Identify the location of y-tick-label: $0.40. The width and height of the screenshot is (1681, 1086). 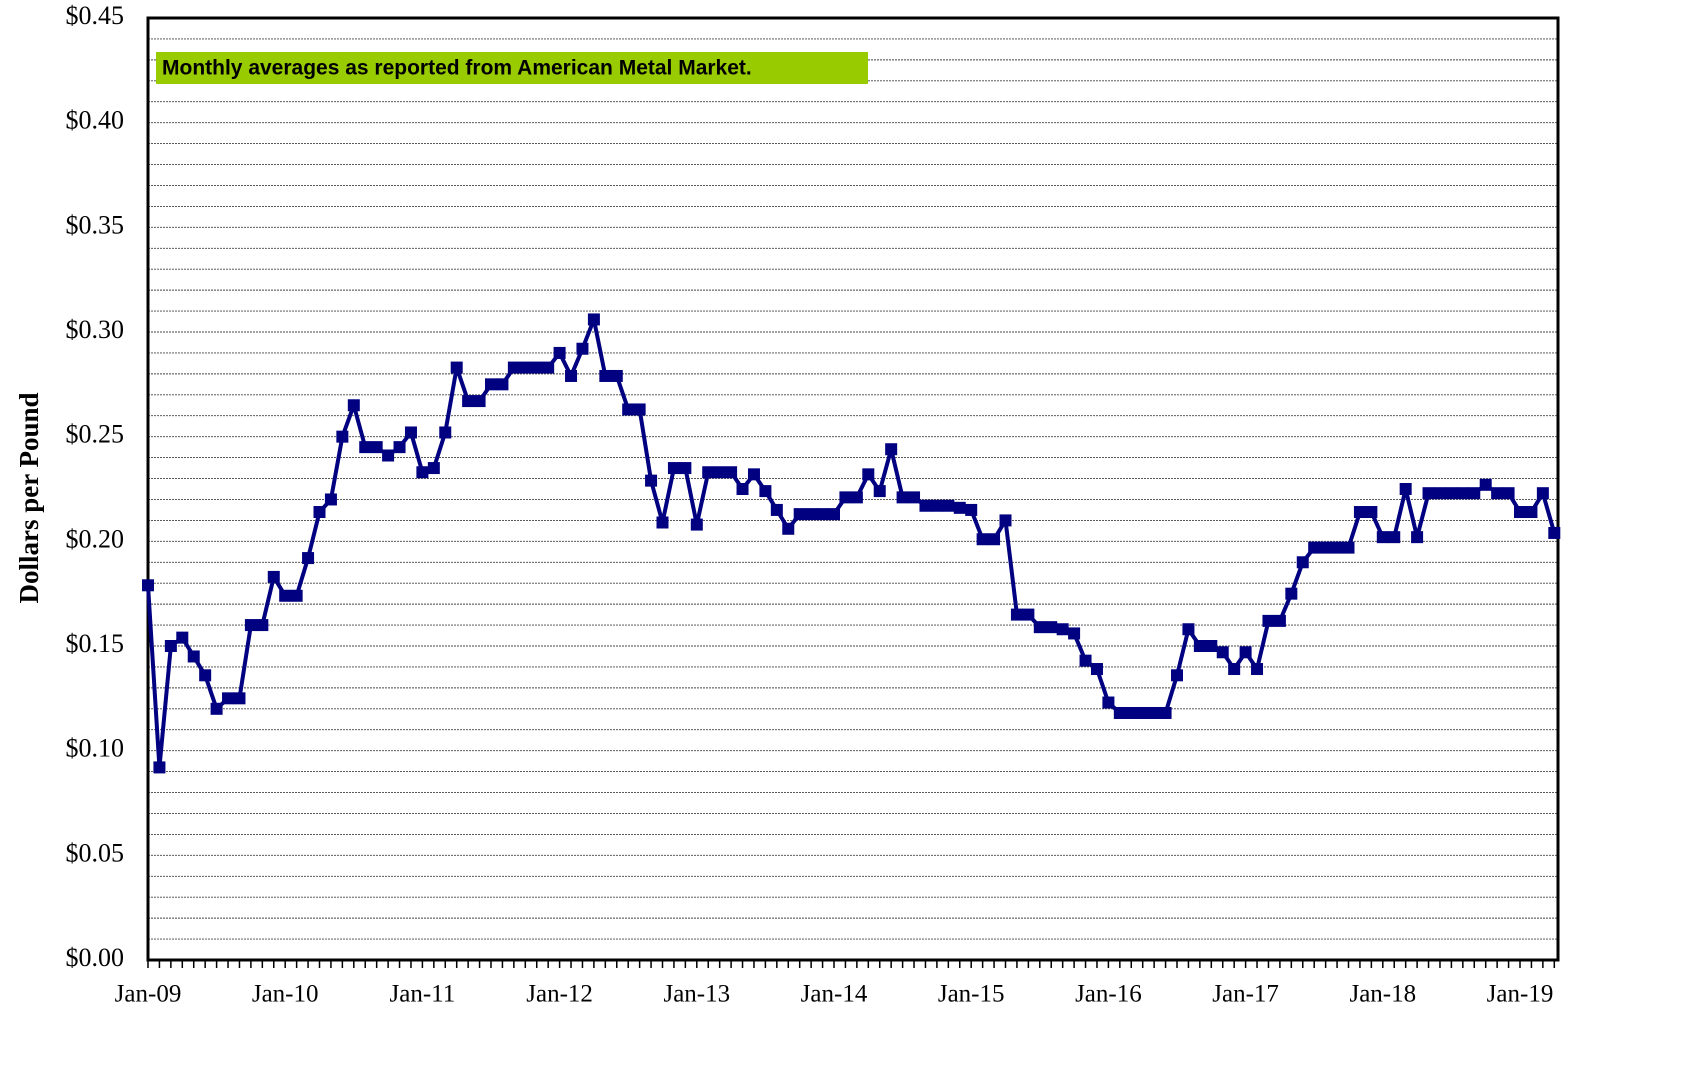
(95, 120).